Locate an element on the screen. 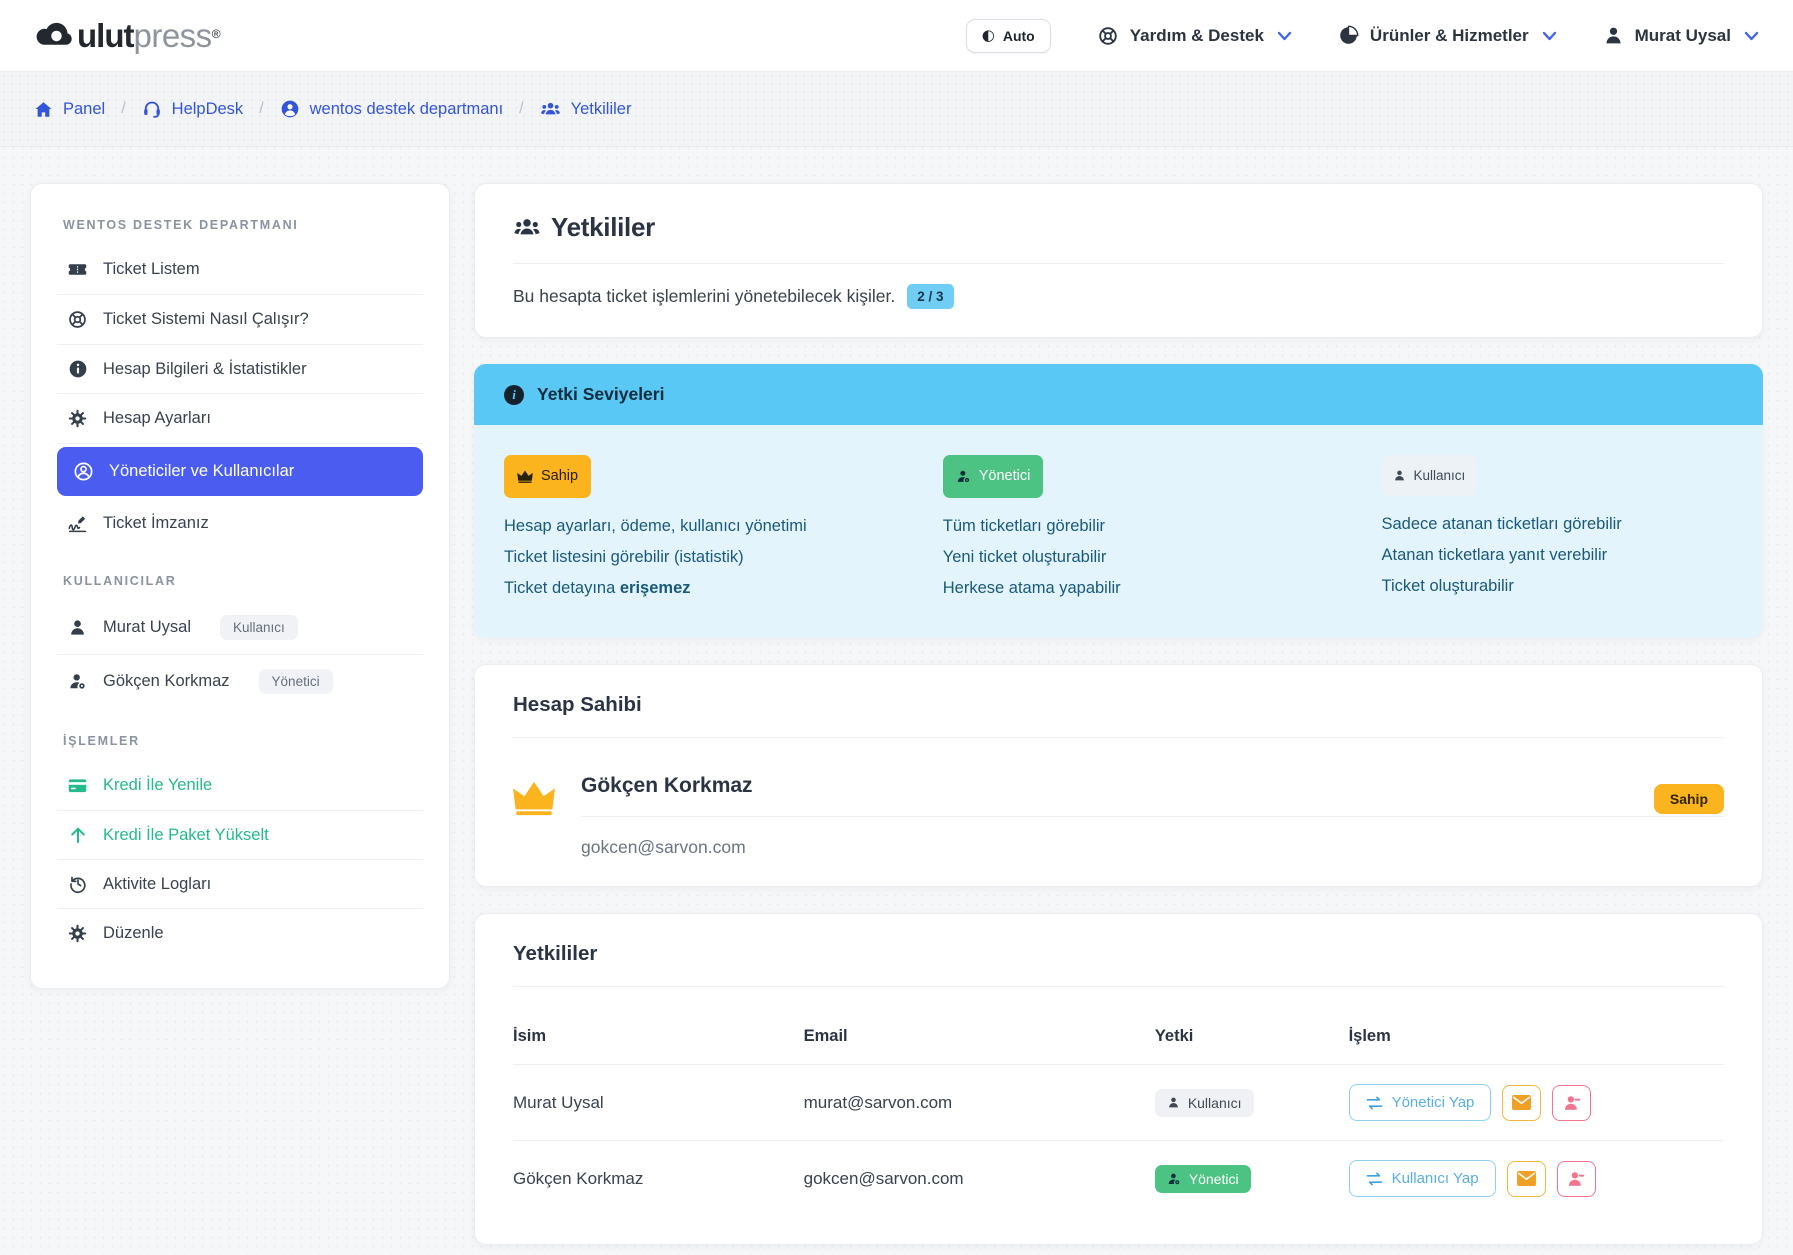 The height and width of the screenshot is (1255, 1793). sidebar-item-hesap-bilgileri: Hesap Bilgileri & İstatistikler is located at coordinates (240, 369).